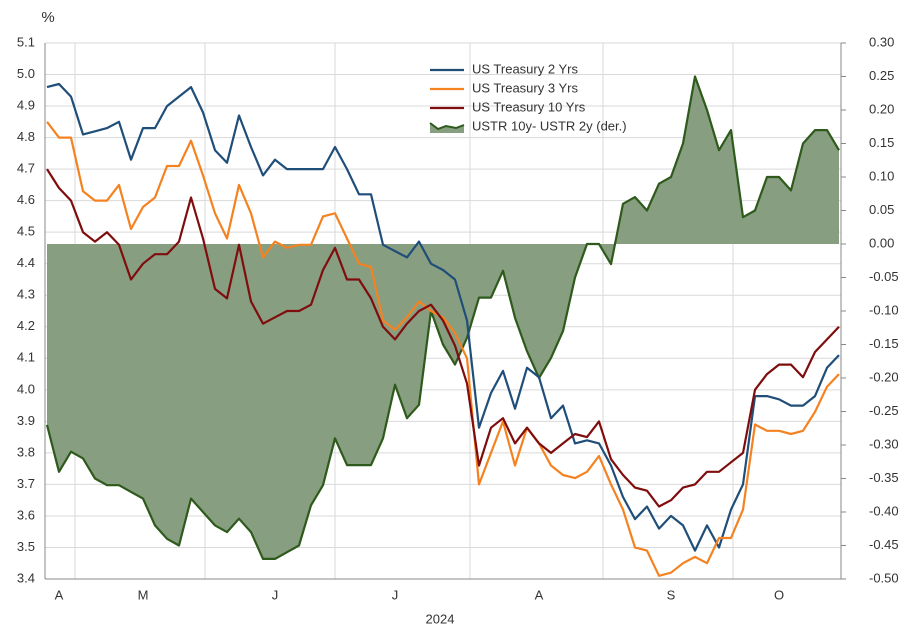 The width and height of the screenshot is (907, 628). What do you see at coordinates (525, 68) in the screenshot?
I see `legend-label: US Treasury 2 Yrs` at bounding box center [525, 68].